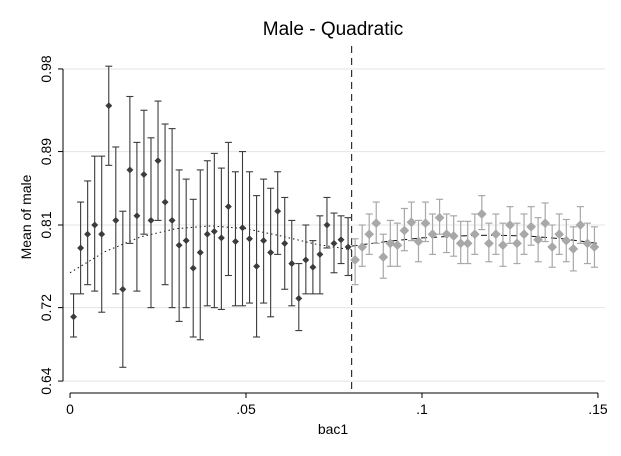 The height and width of the screenshot is (456, 621). Describe the element at coordinates (598, 409) in the screenshot. I see `x-tick-label: .15` at that location.